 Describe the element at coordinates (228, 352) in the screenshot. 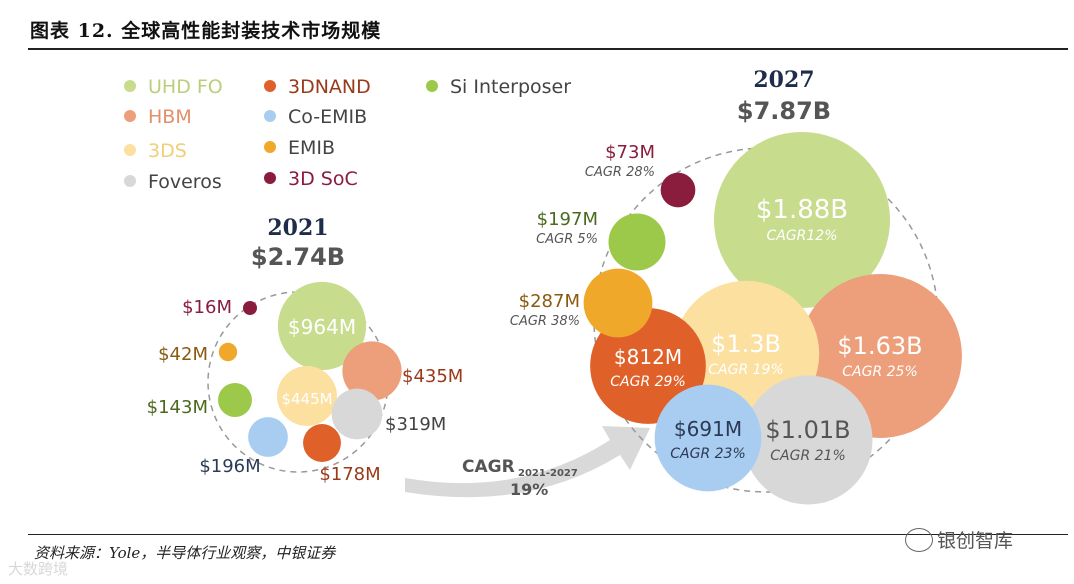

I see `bubble-2021-emib` at that location.